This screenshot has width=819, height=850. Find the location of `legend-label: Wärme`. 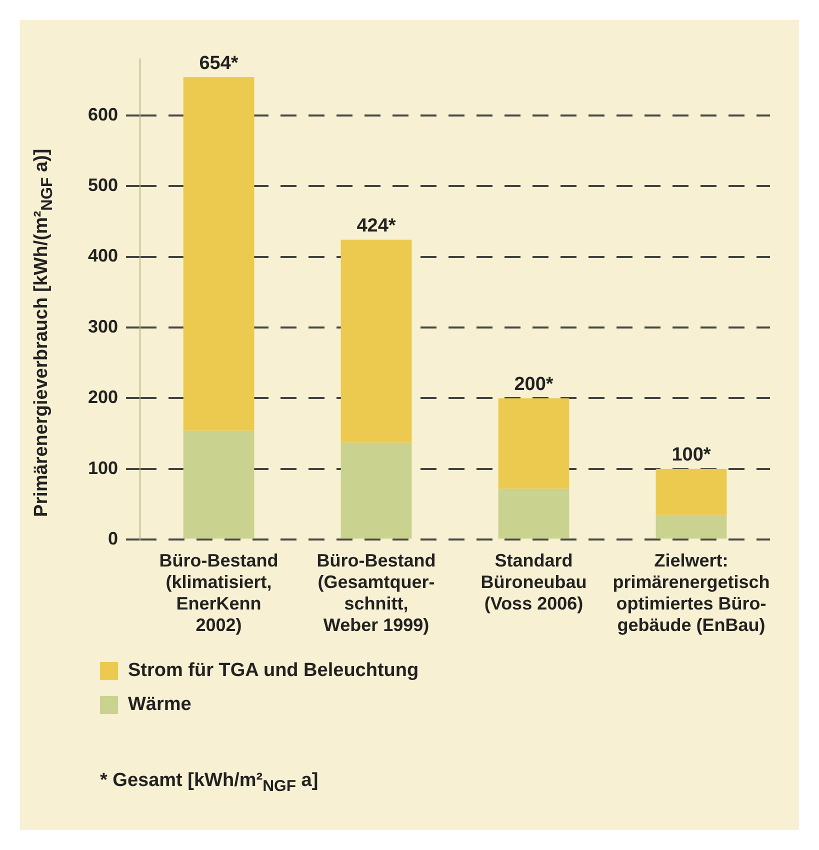

legend-label: Wärme is located at coordinates (160, 705).